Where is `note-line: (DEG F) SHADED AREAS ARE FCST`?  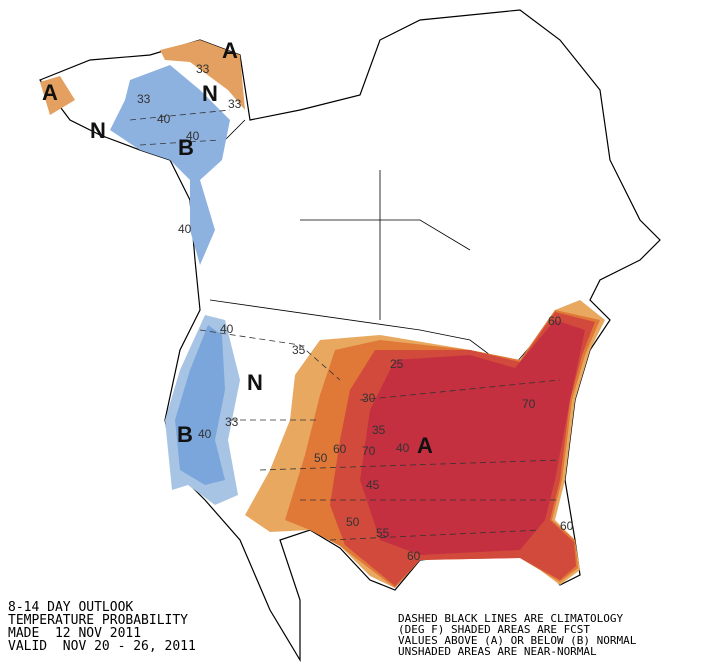 note-line: (DEG F) SHADED AREAS ARE FCST is located at coordinates (494, 629).